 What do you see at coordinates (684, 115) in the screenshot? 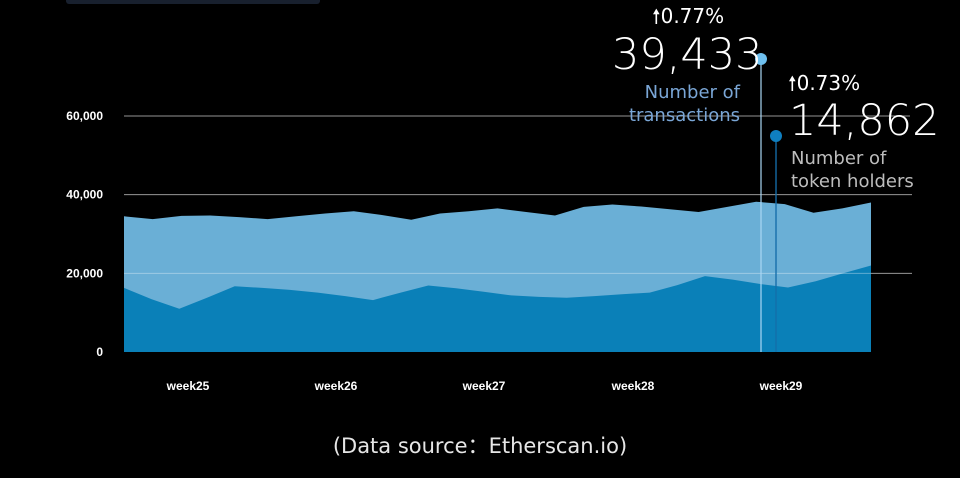
I see `transactions-label-line2: transactions` at bounding box center [684, 115].